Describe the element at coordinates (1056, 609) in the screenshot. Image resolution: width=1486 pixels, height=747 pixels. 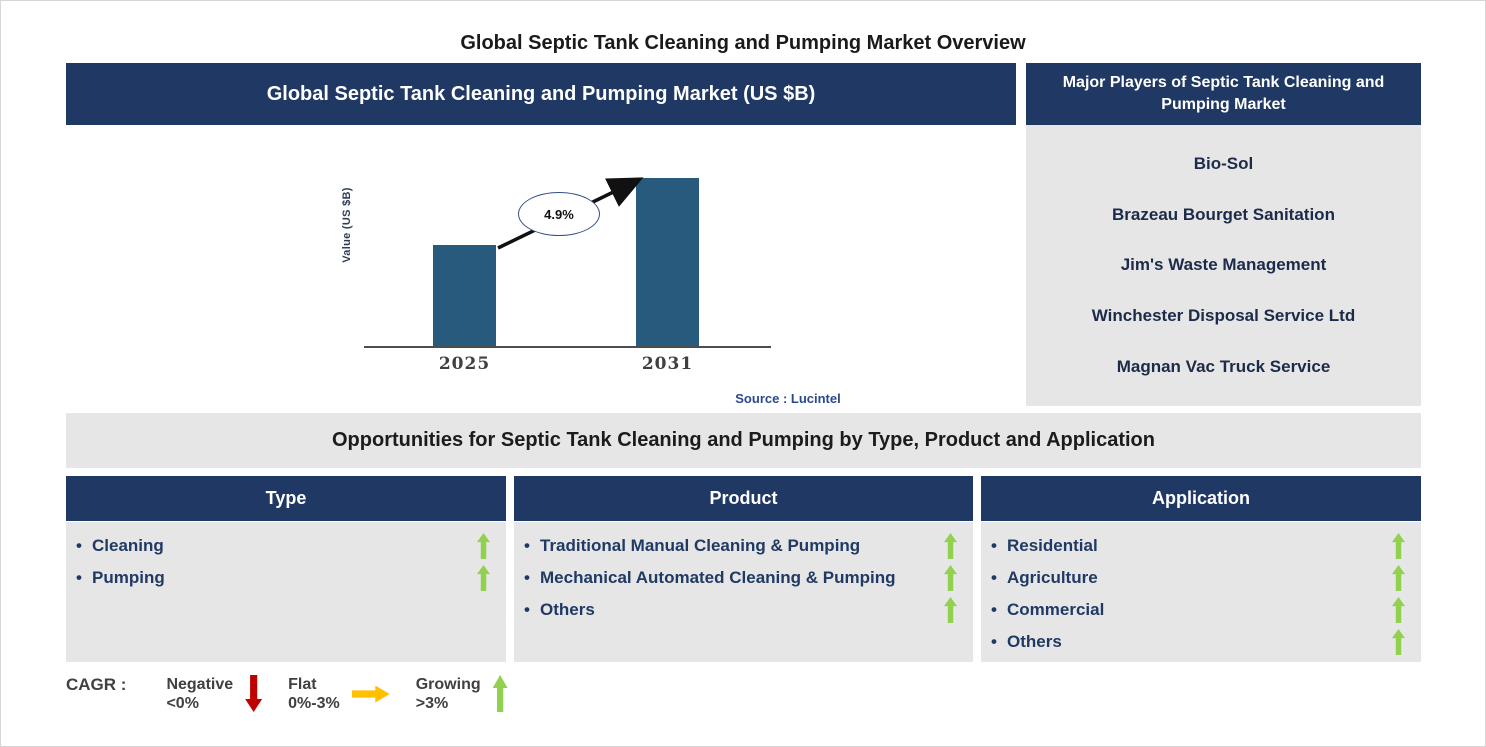
I see `opportunity-label: Commercial` at that location.